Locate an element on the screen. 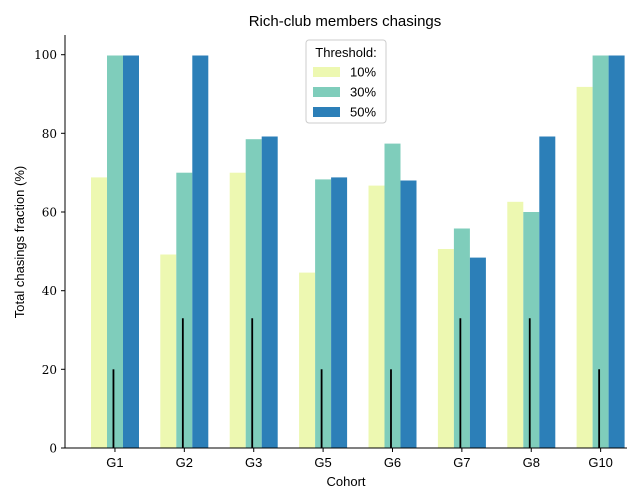 This screenshot has width=642, height=504. x-tick-label: G10 is located at coordinates (600, 462).